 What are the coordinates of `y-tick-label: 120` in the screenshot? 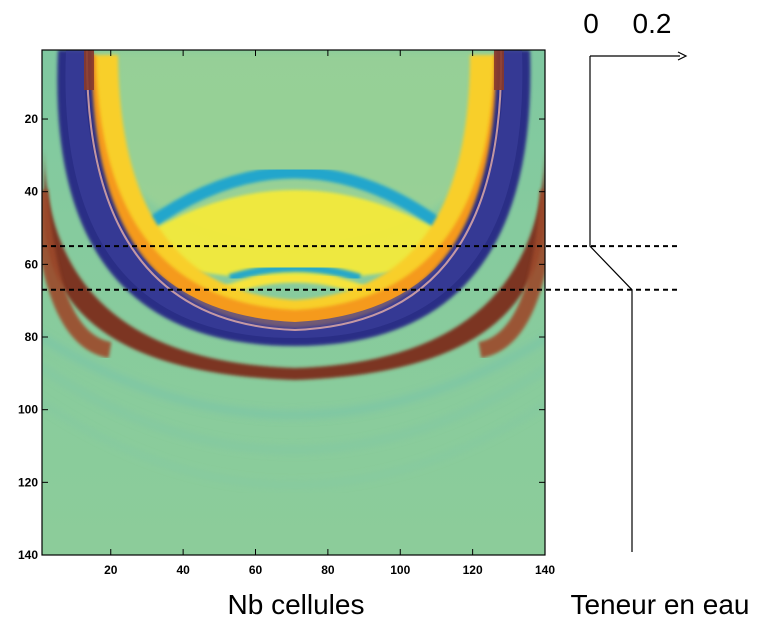 It's located at (28, 482).